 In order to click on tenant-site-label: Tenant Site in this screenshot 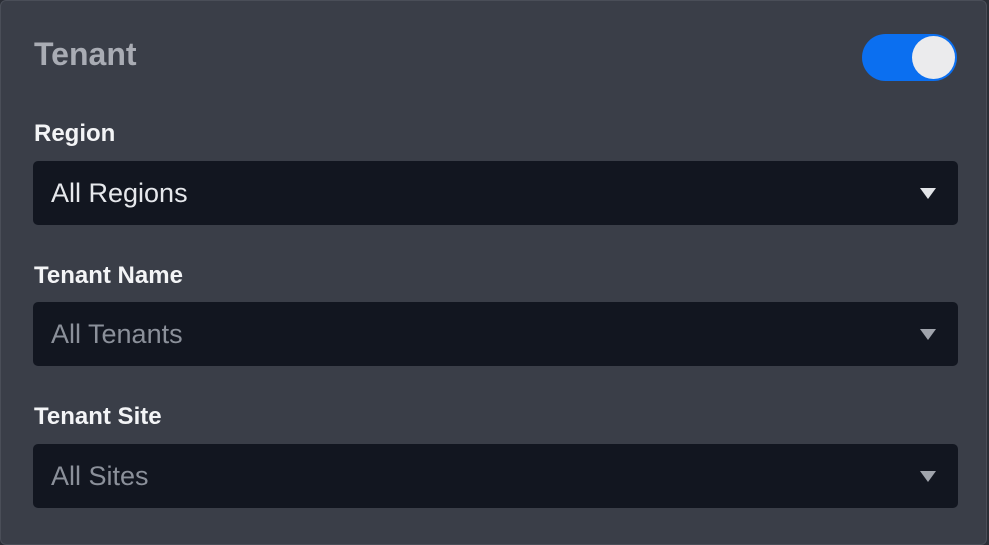, I will do `click(98, 416)`.